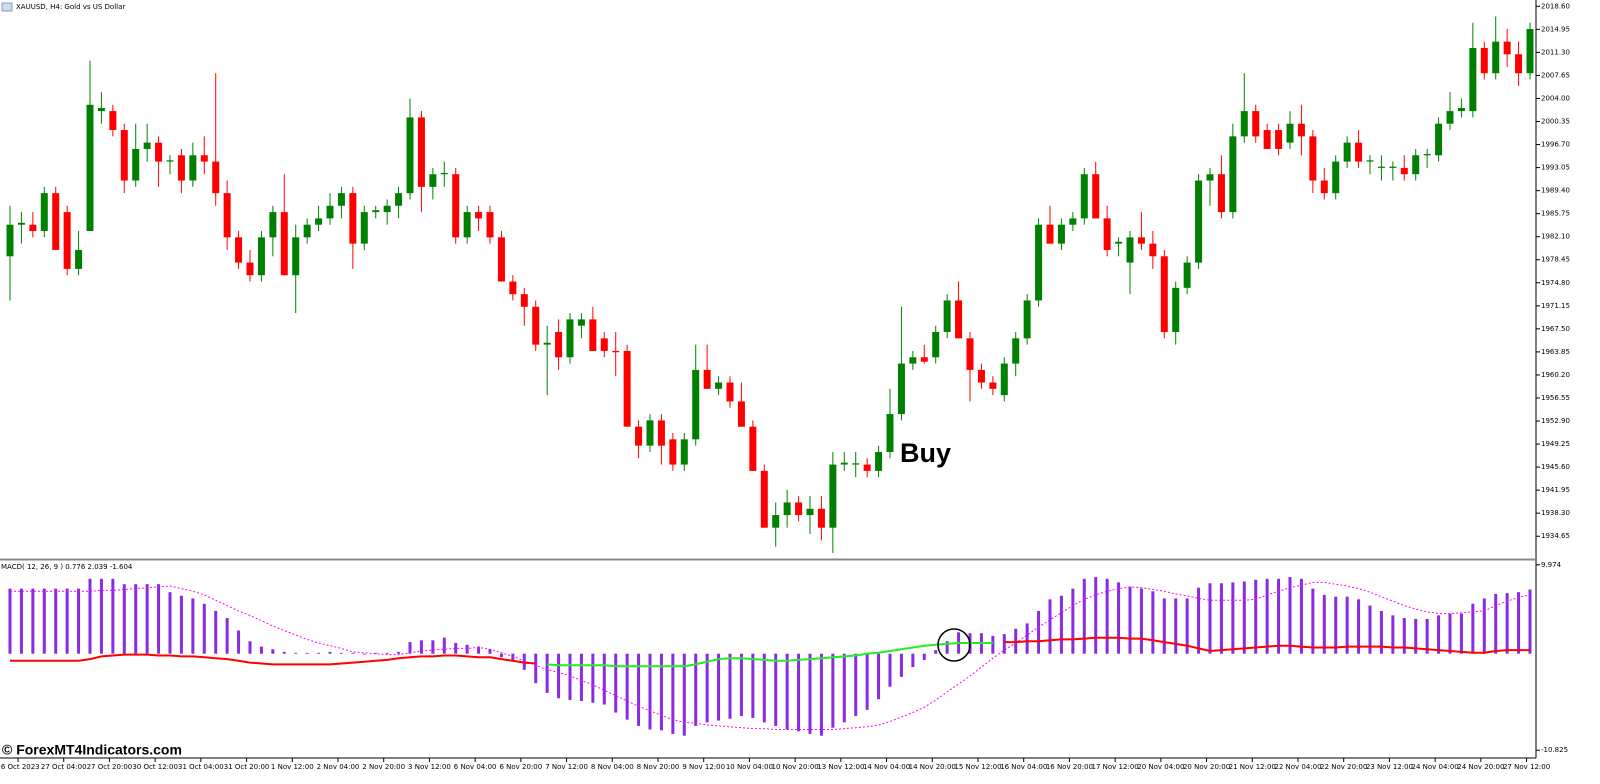 The height and width of the screenshot is (784, 1600). Describe the element at coordinates (1554, 750) in the screenshot. I see `y-tick-label: -10.825` at that location.